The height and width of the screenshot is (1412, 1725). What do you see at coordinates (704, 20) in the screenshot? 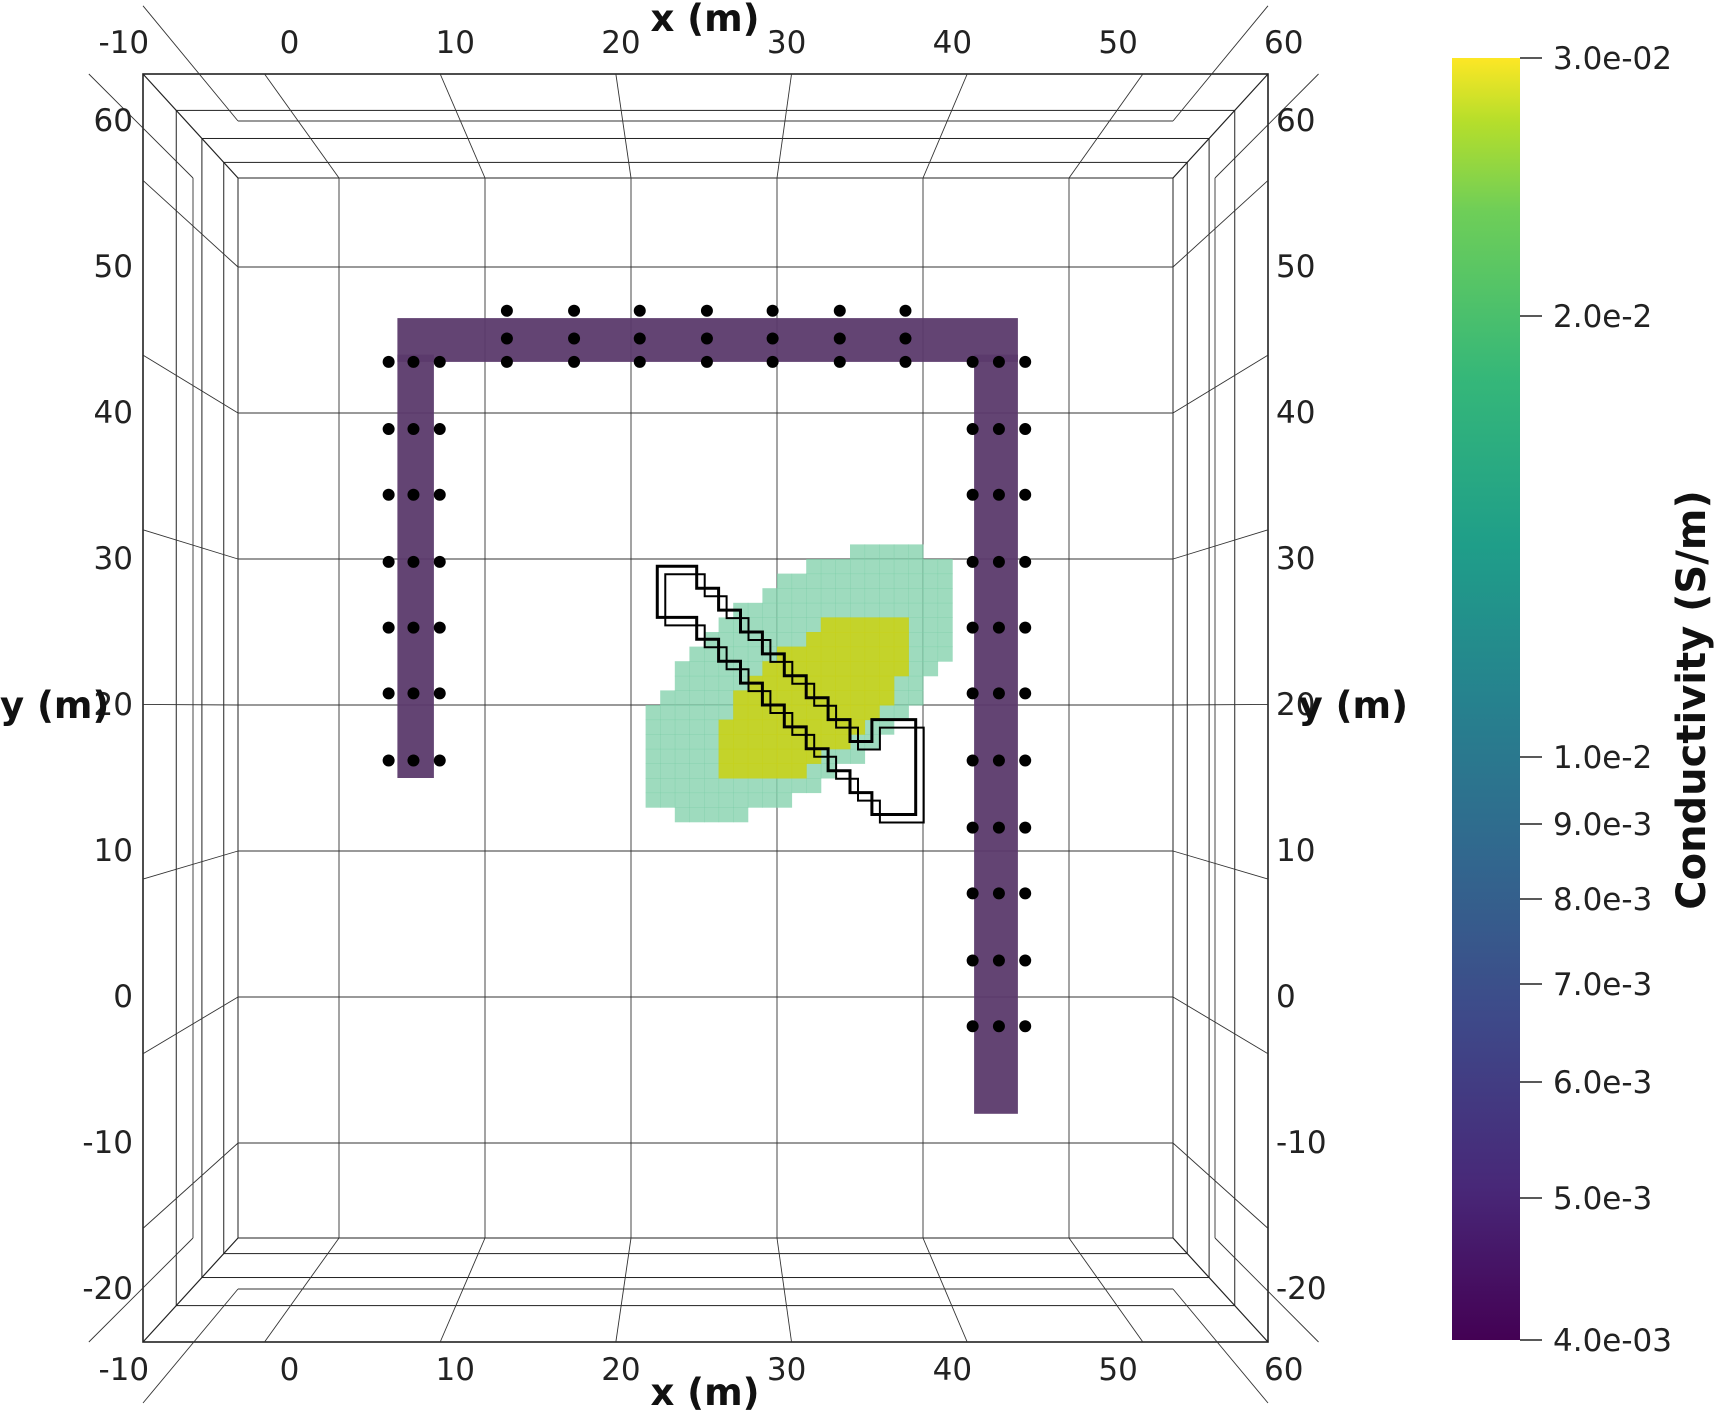
I see `x-axis-label-top: x (m)` at bounding box center [704, 20].